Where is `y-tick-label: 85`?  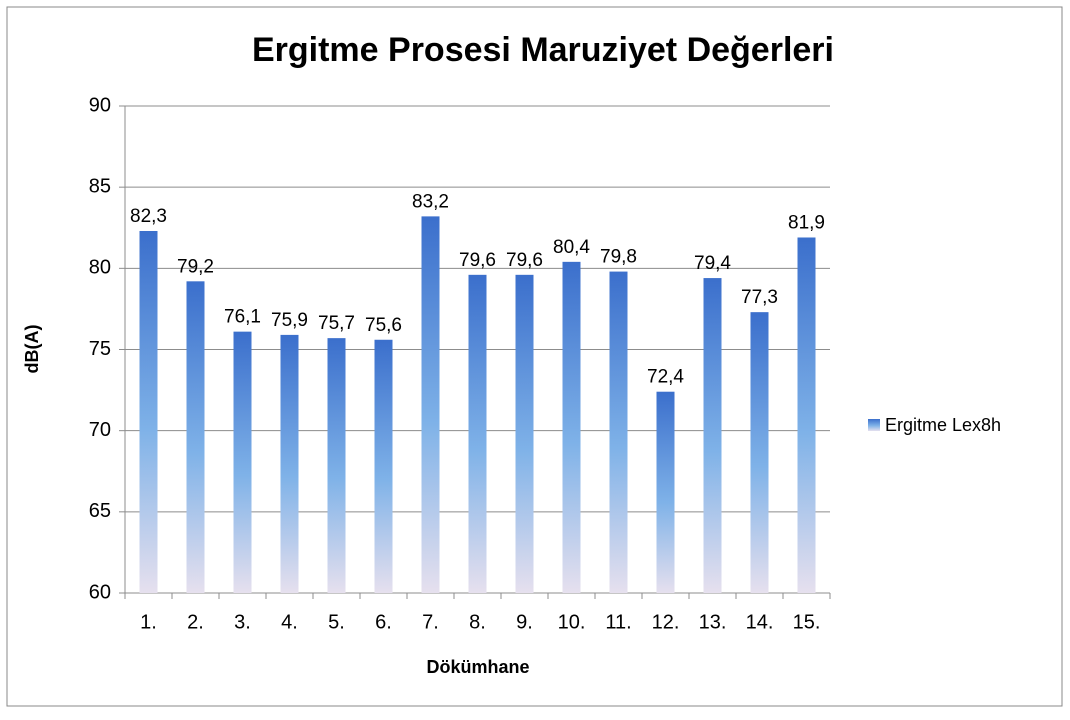
y-tick-label: 85 is located at coordinates (100, 186).